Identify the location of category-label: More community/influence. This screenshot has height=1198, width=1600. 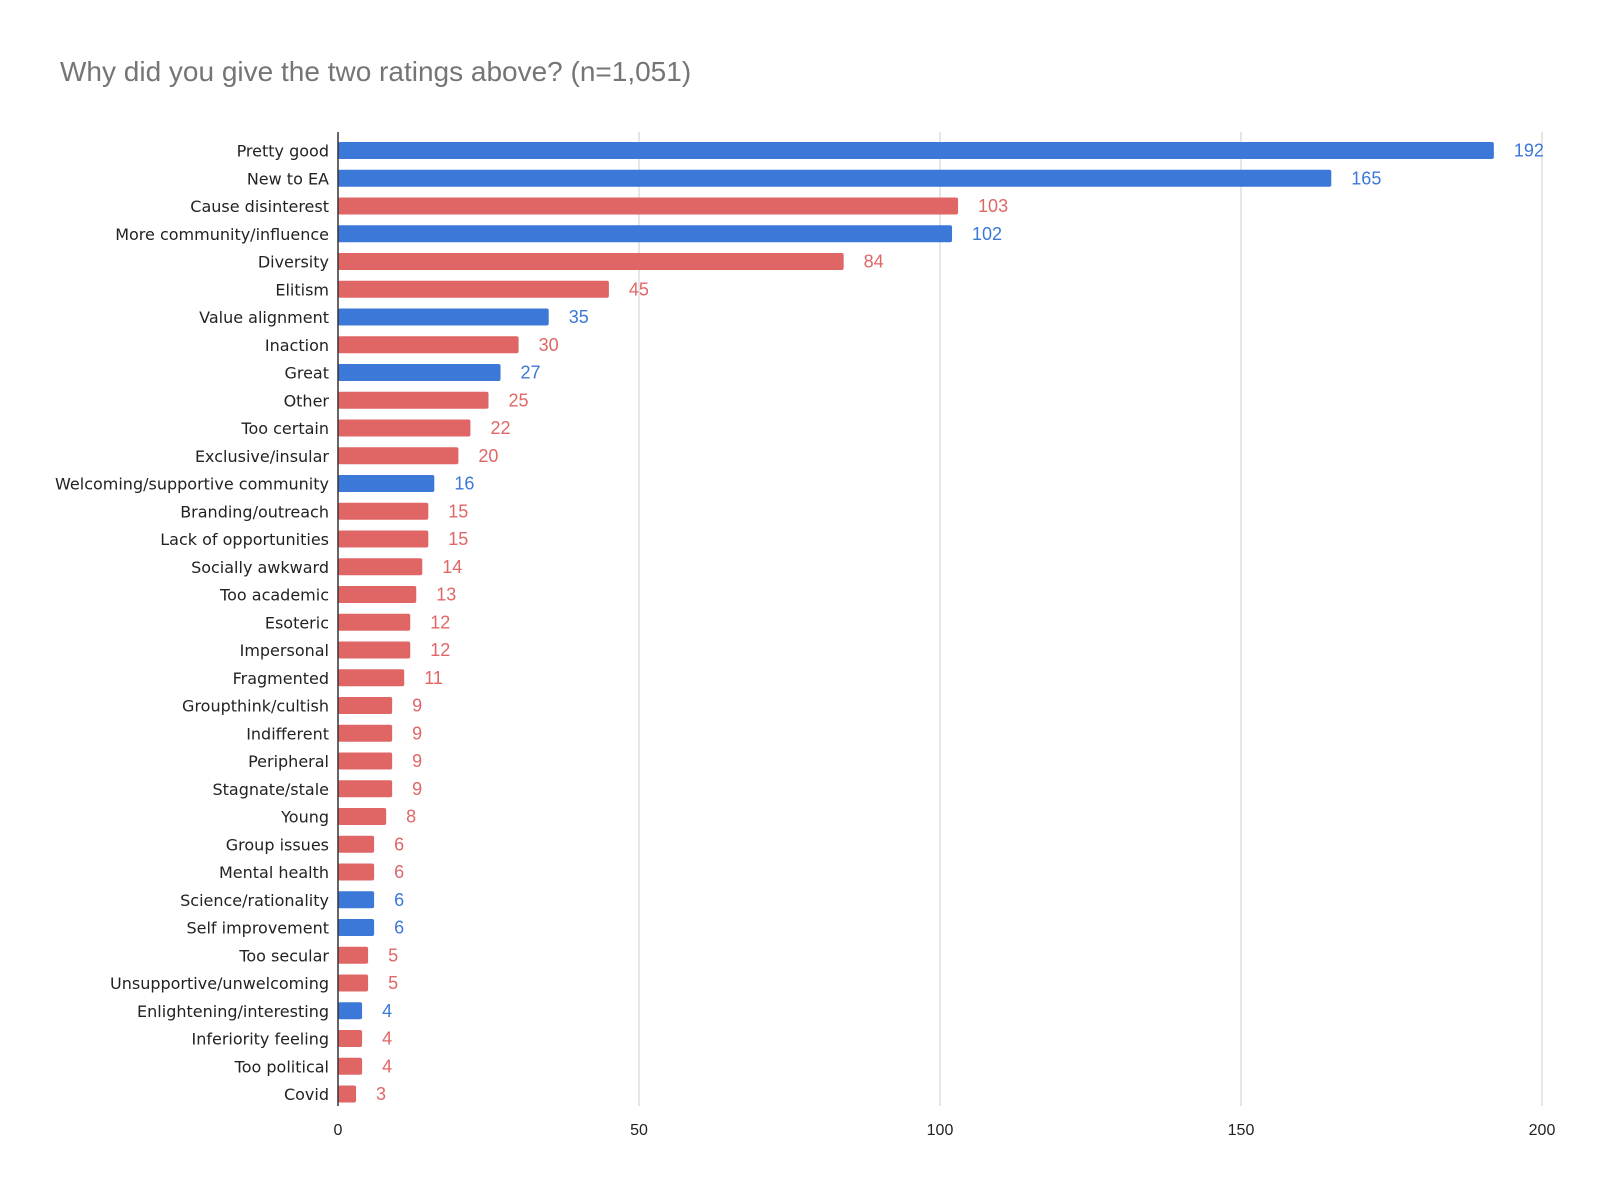
(222, 234).